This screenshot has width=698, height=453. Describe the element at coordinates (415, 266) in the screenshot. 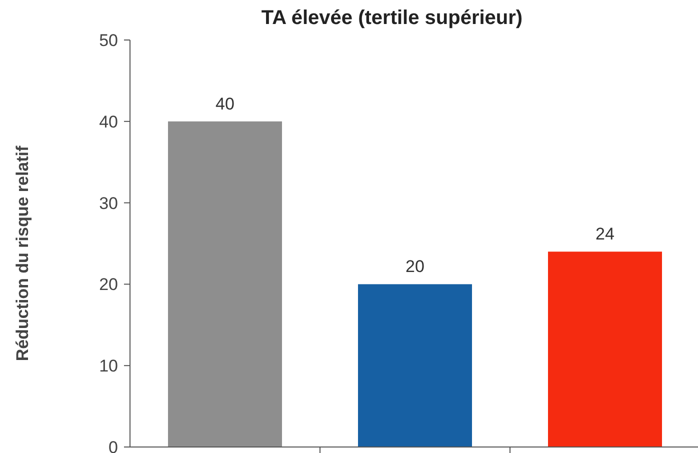

I see `data-label: 20` at that location.